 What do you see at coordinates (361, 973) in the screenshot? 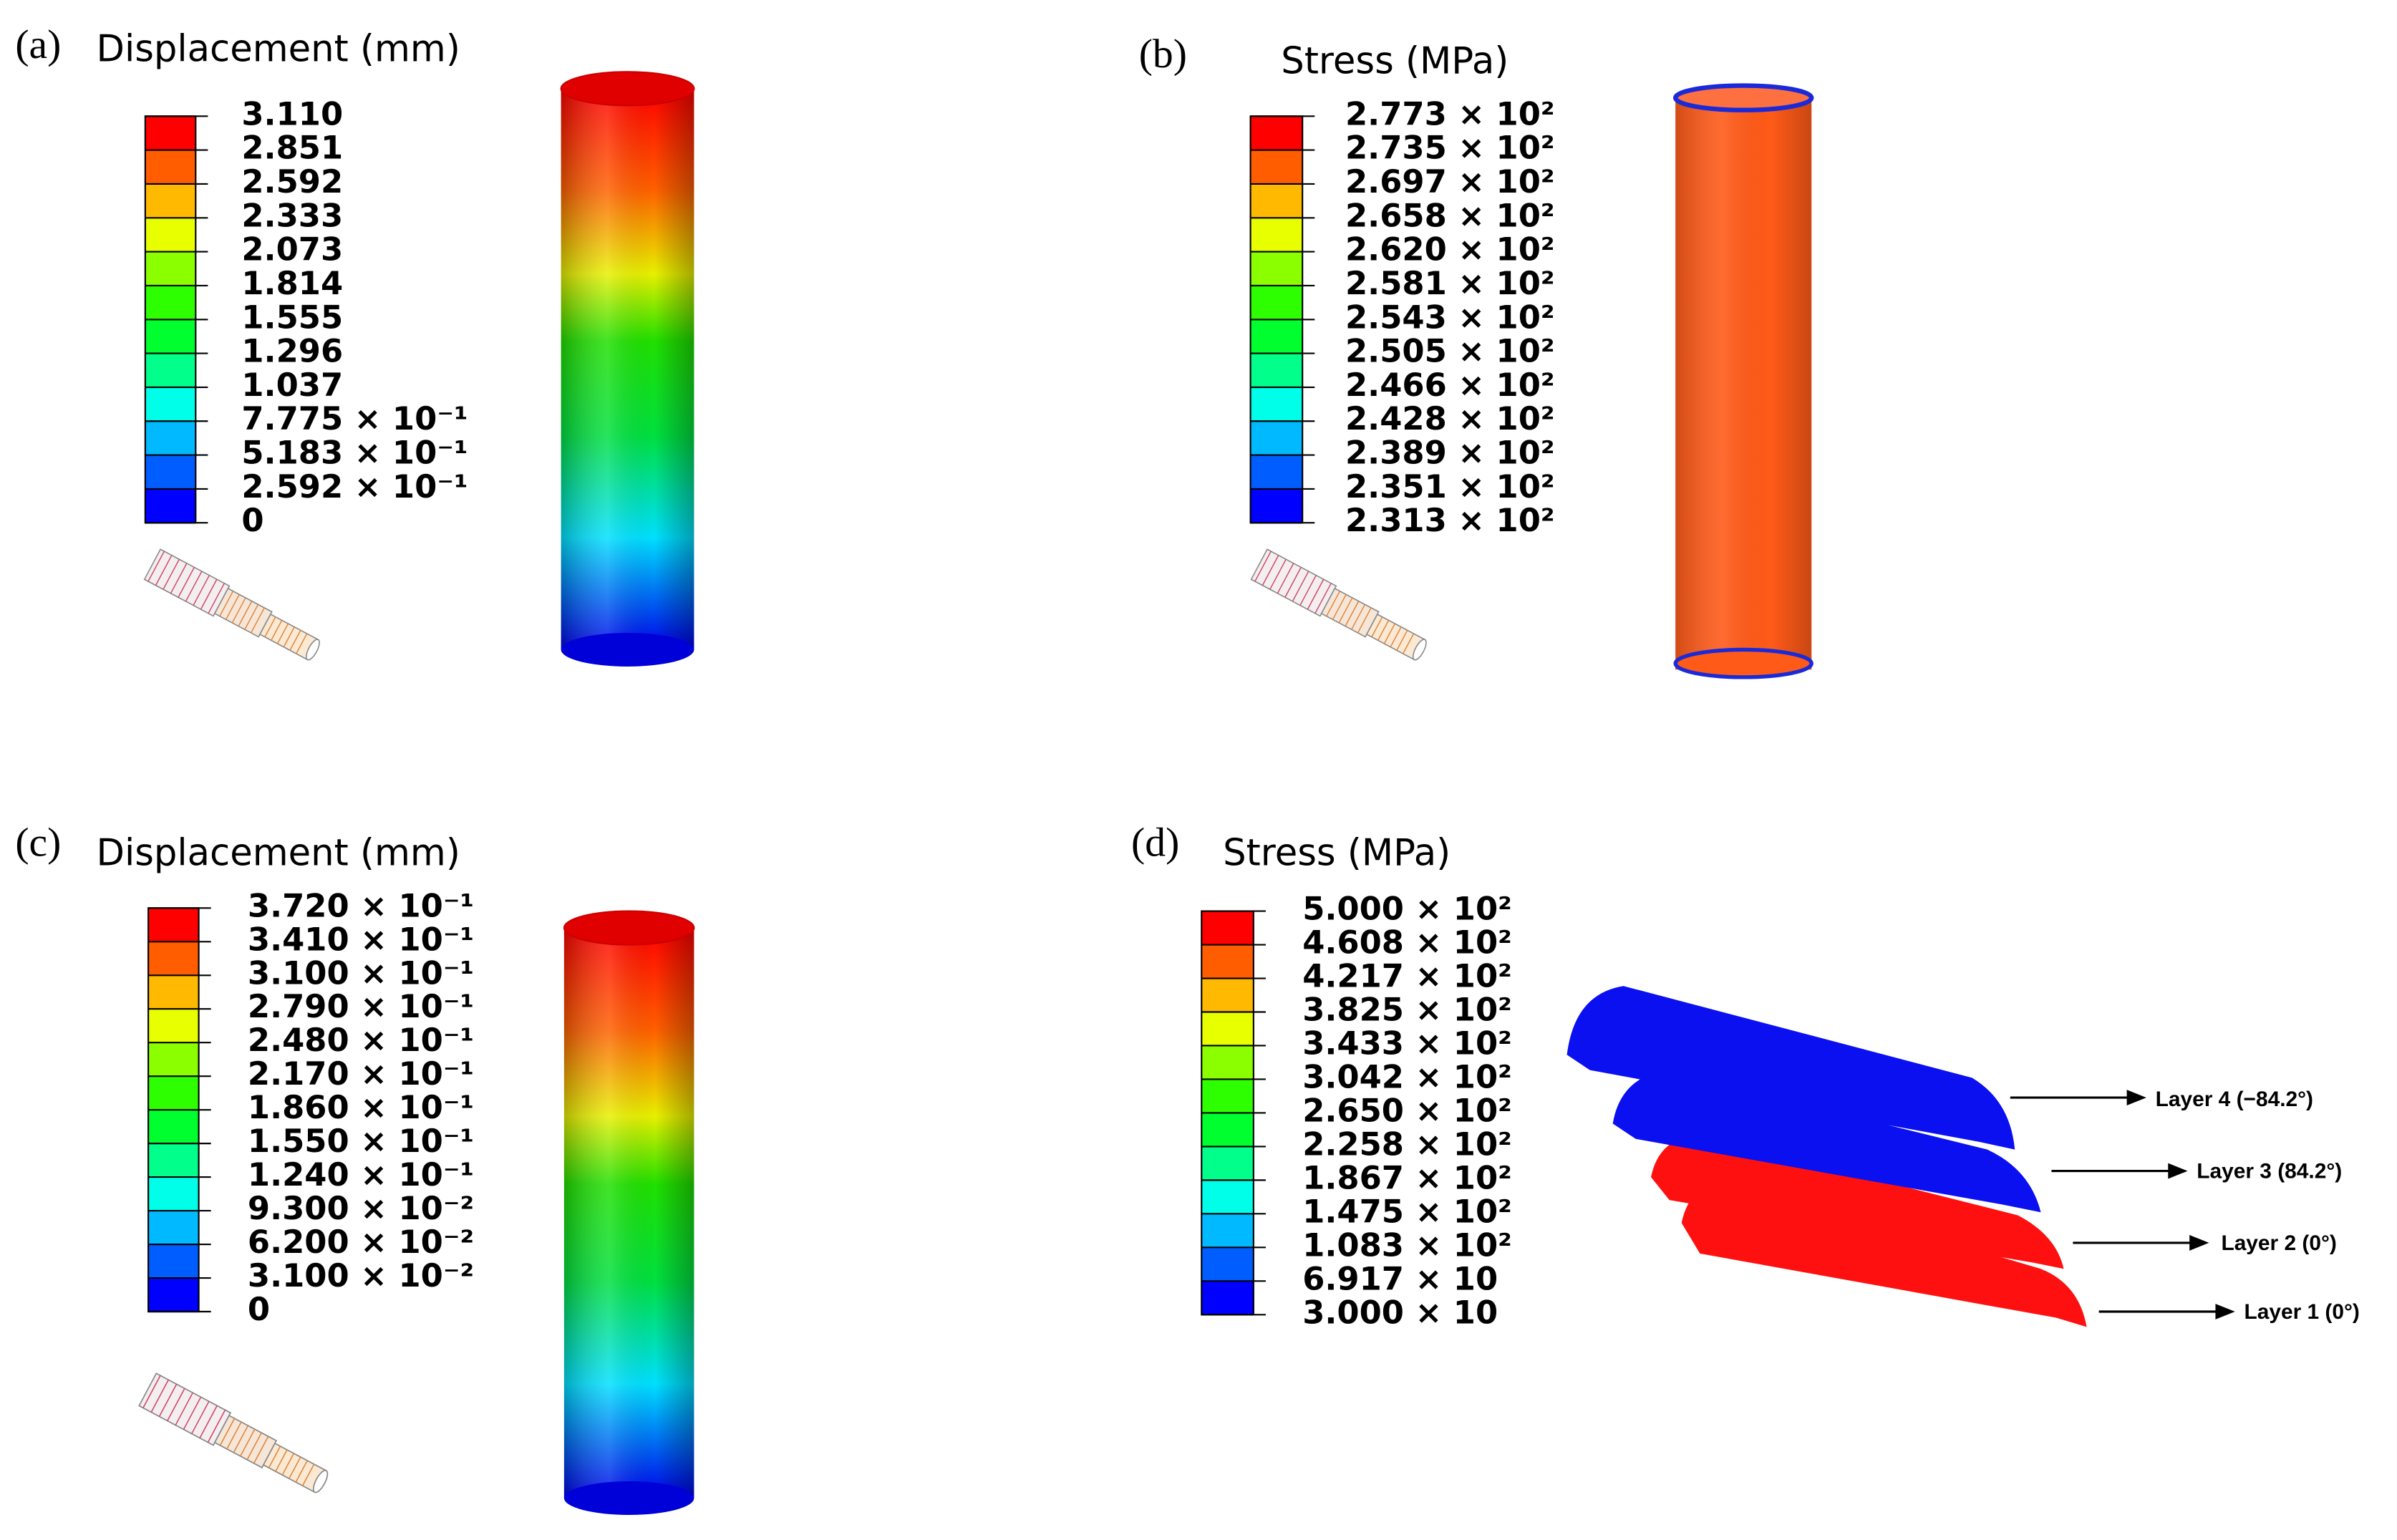
I see `legend-label: 3.100 × 10⁻¹` at bounding box center [361, 973].